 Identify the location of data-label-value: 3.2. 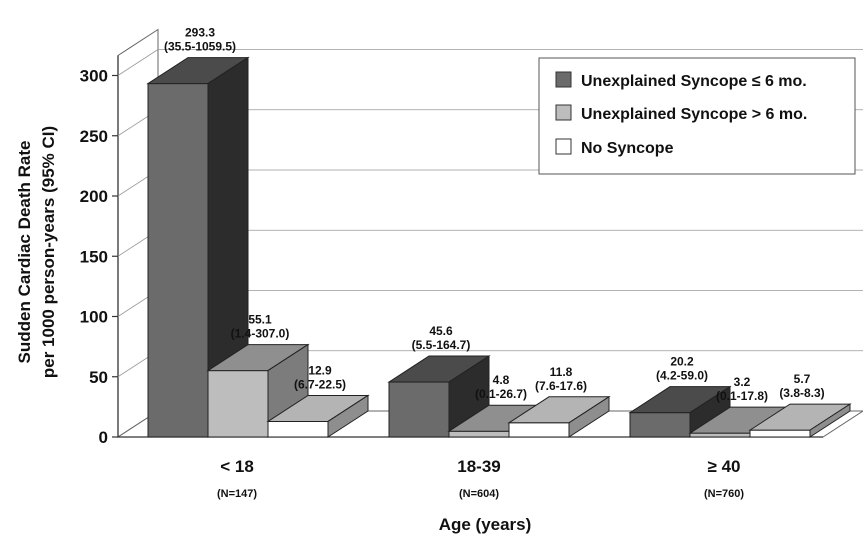
(742, 382).